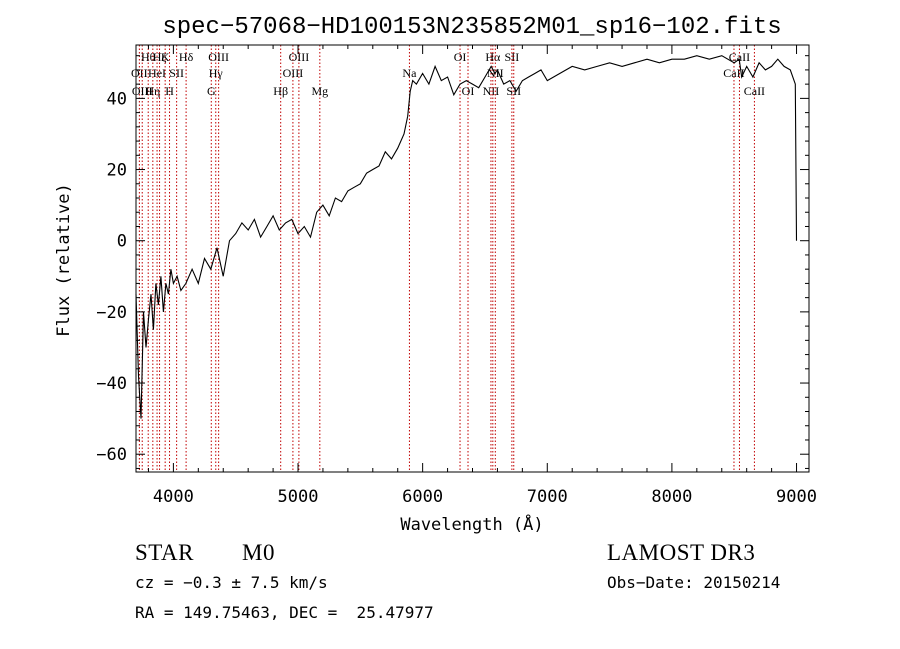 Image resolution: width=900 pixels, height=649 pixels. I want to click on line-label: Mg, so click(319, 91).